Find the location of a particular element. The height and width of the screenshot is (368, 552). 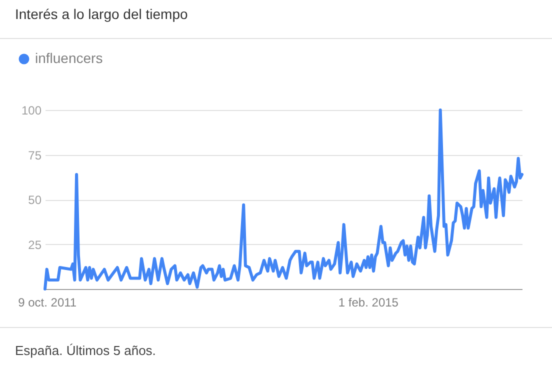

y-tick-label: 25 is located at coordinates (35, 245).